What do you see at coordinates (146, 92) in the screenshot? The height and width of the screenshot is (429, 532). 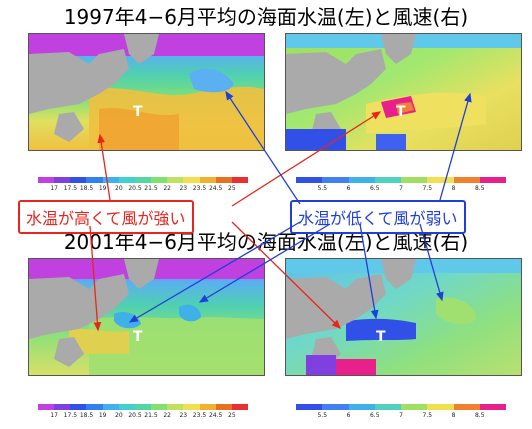 I see `sst-map-1997: T` at bounding box center [146, 92].